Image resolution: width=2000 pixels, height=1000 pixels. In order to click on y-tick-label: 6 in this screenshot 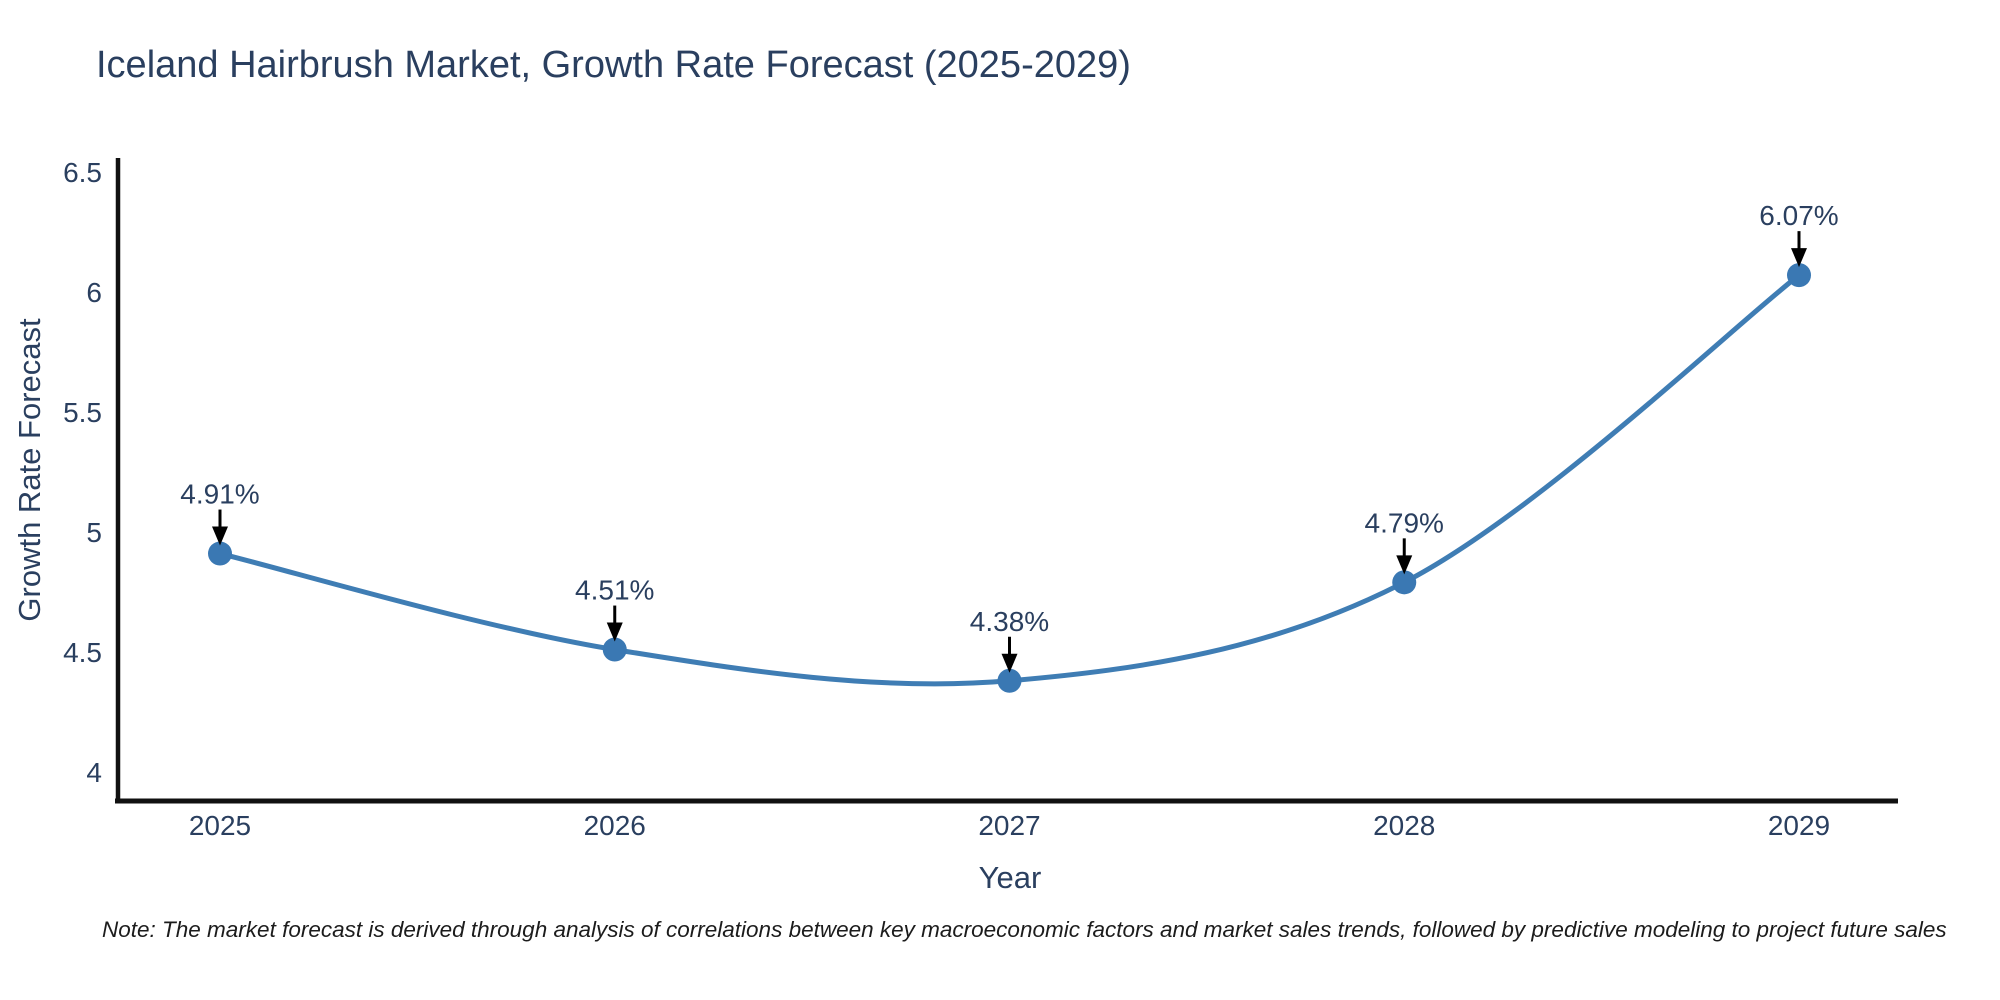, I will do `click(94, 292)`.